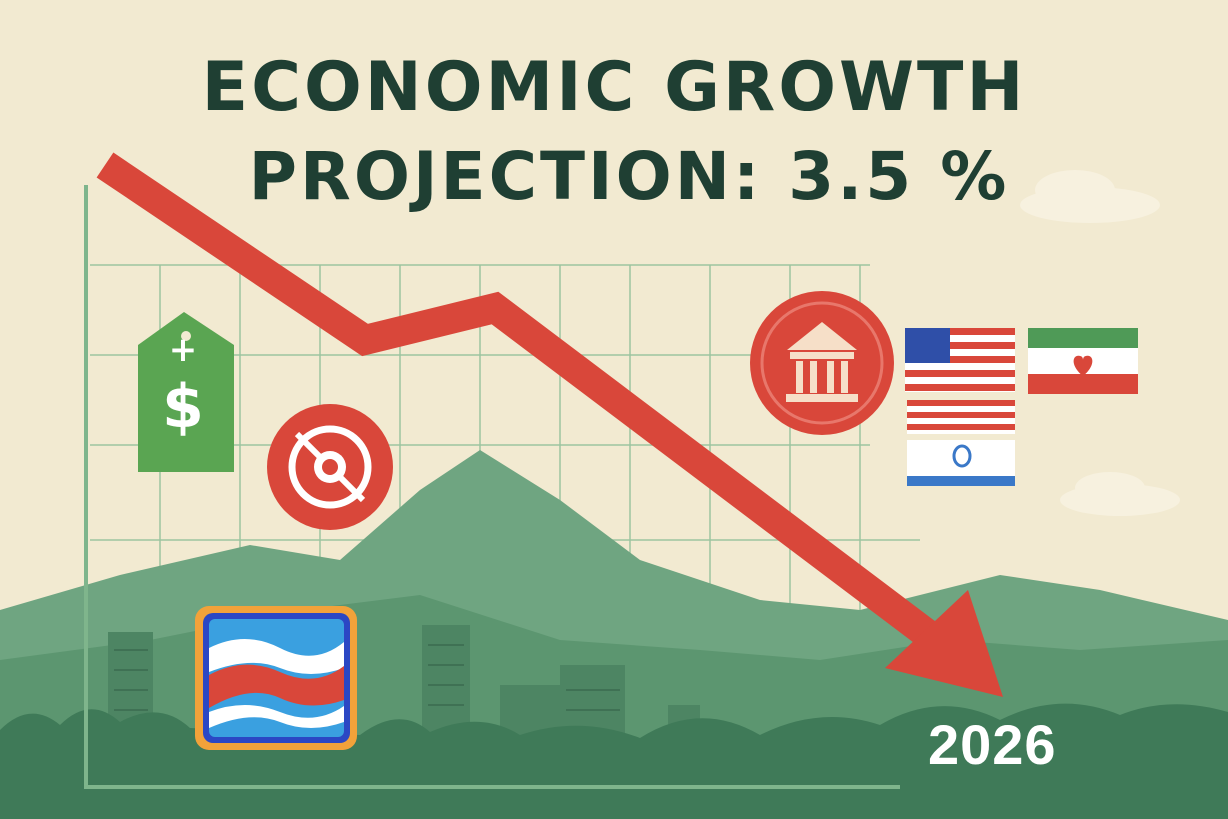 The height and width of the screenshot is (819, 1228). What do you see at coordinates (276, 678) in the screenshot?
I see `wave-flag-icon` at bounding box center [276, 678].